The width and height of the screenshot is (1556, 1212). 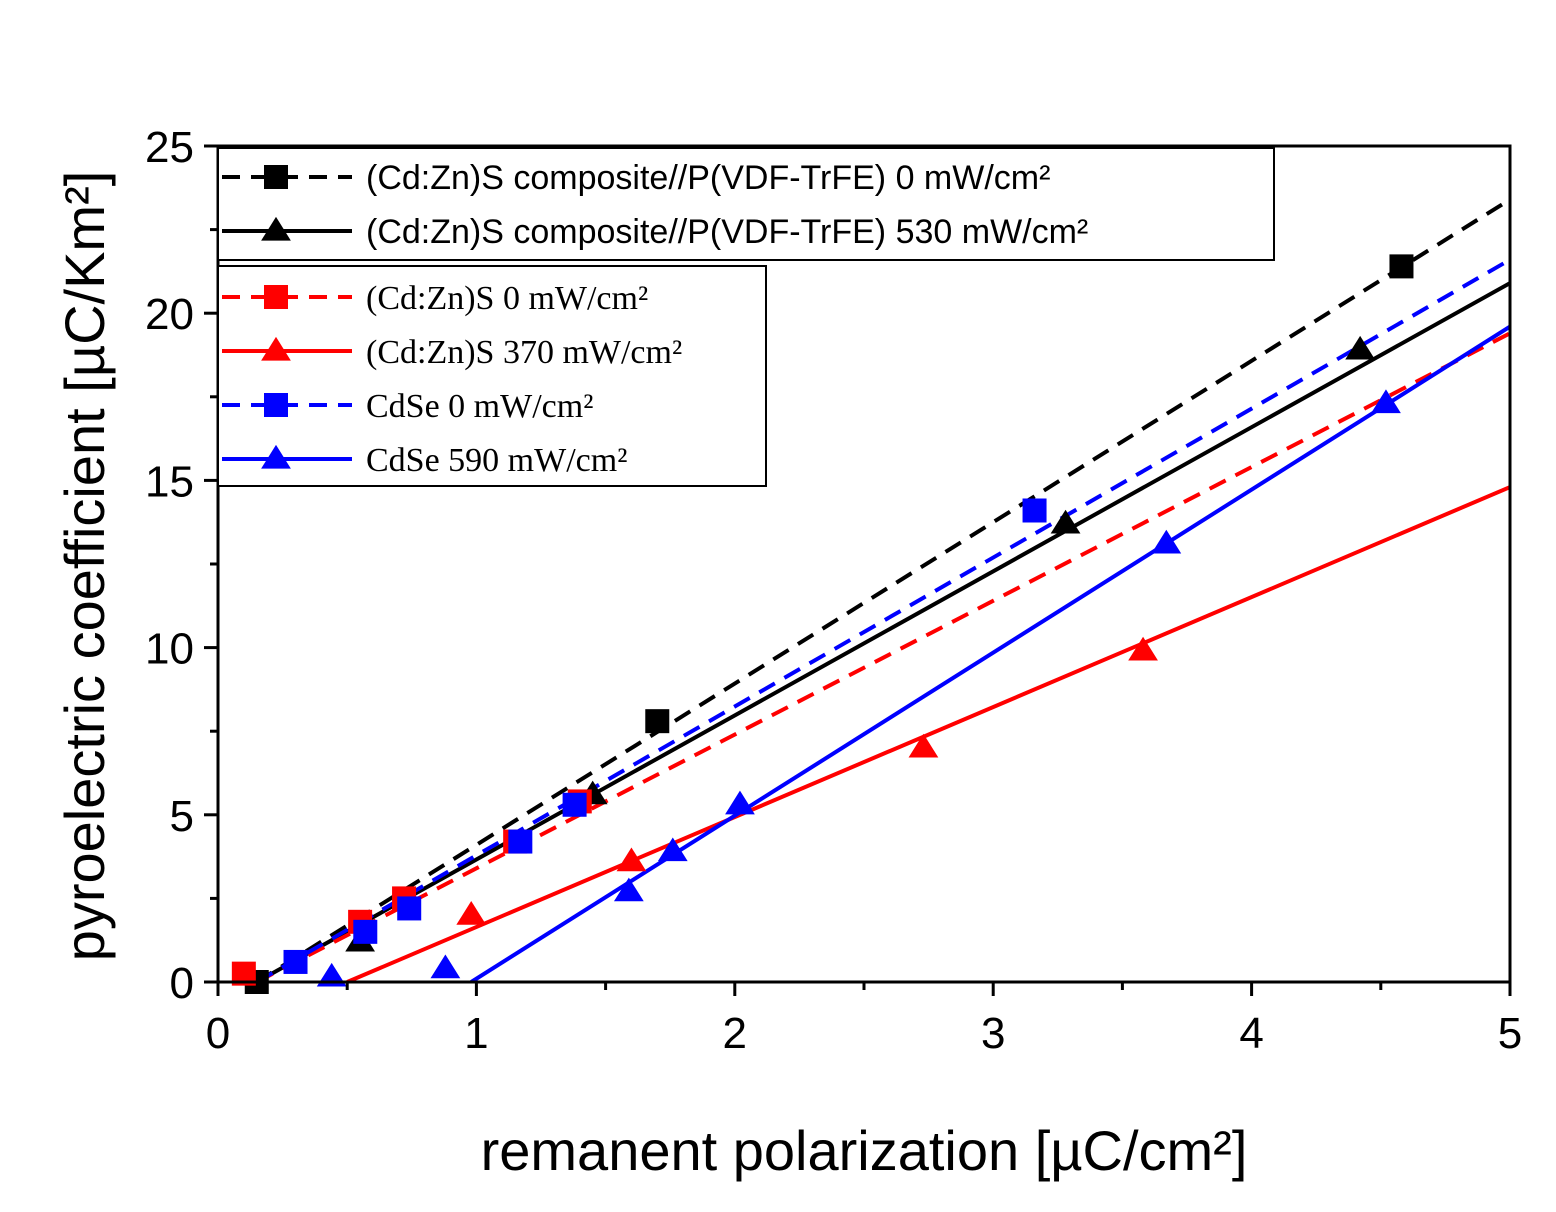 I want to click on y-tick-label: 5, so click(x=182, y=816).